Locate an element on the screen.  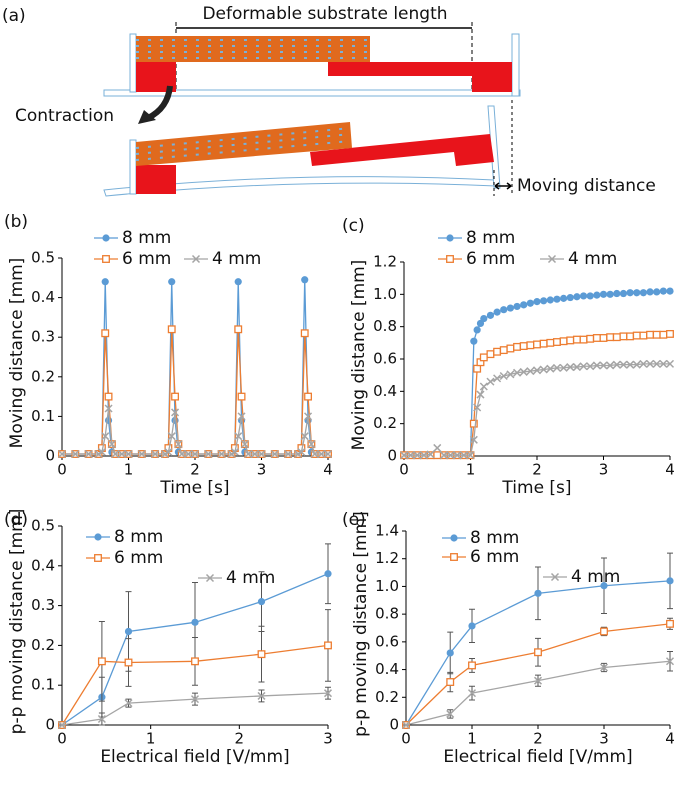
series-line is located at coordinates (195, 649).